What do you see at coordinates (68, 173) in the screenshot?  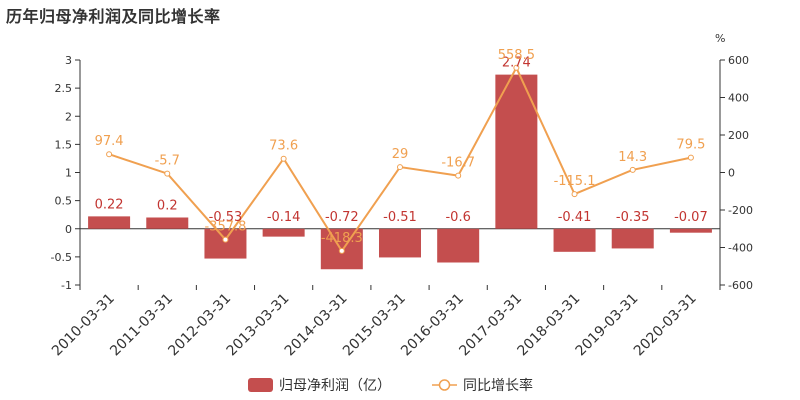 I see `y-left-tick-label: 1` at bounding box center [68, 173].